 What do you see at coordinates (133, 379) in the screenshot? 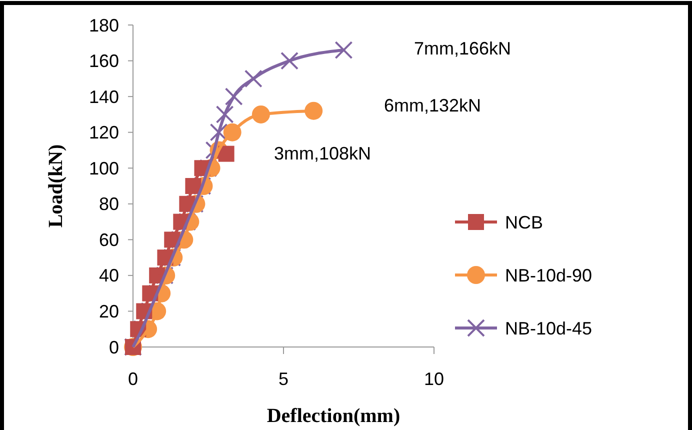
I see `x-tick-label: 0` at bounding box center [133, 379].